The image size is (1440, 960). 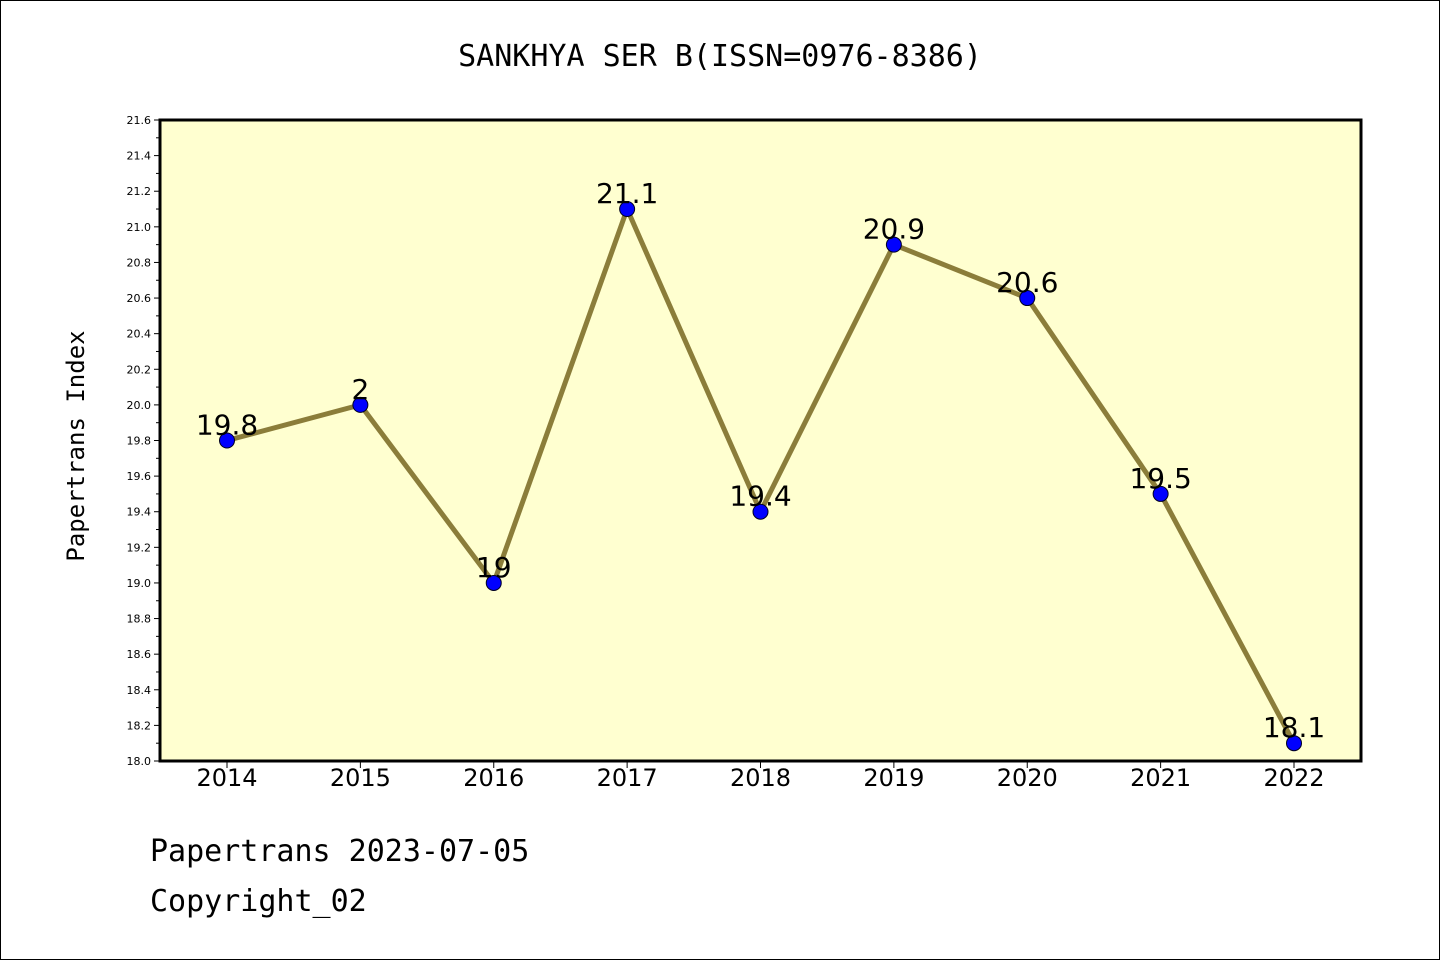 What do you see at coordinates (226, 778) in the screenshot?
I see `x-tick-label: 2014` at bounding box center [226, 778].